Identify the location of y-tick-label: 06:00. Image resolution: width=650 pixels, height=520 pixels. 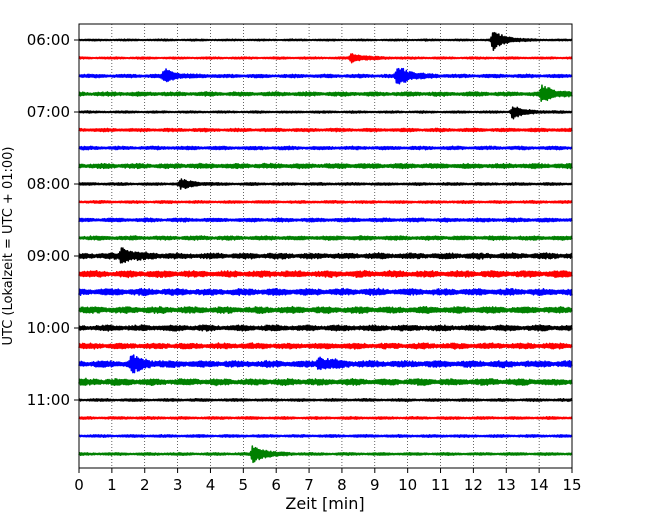
(48, 40).